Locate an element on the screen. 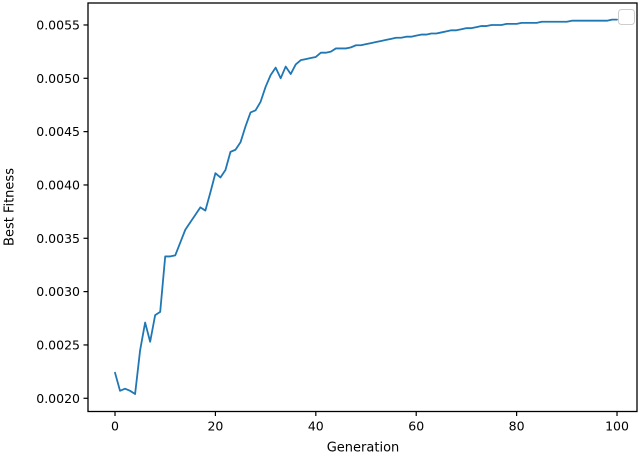  y-tick-label: 0.0020 is located at coordinates (58, 398).